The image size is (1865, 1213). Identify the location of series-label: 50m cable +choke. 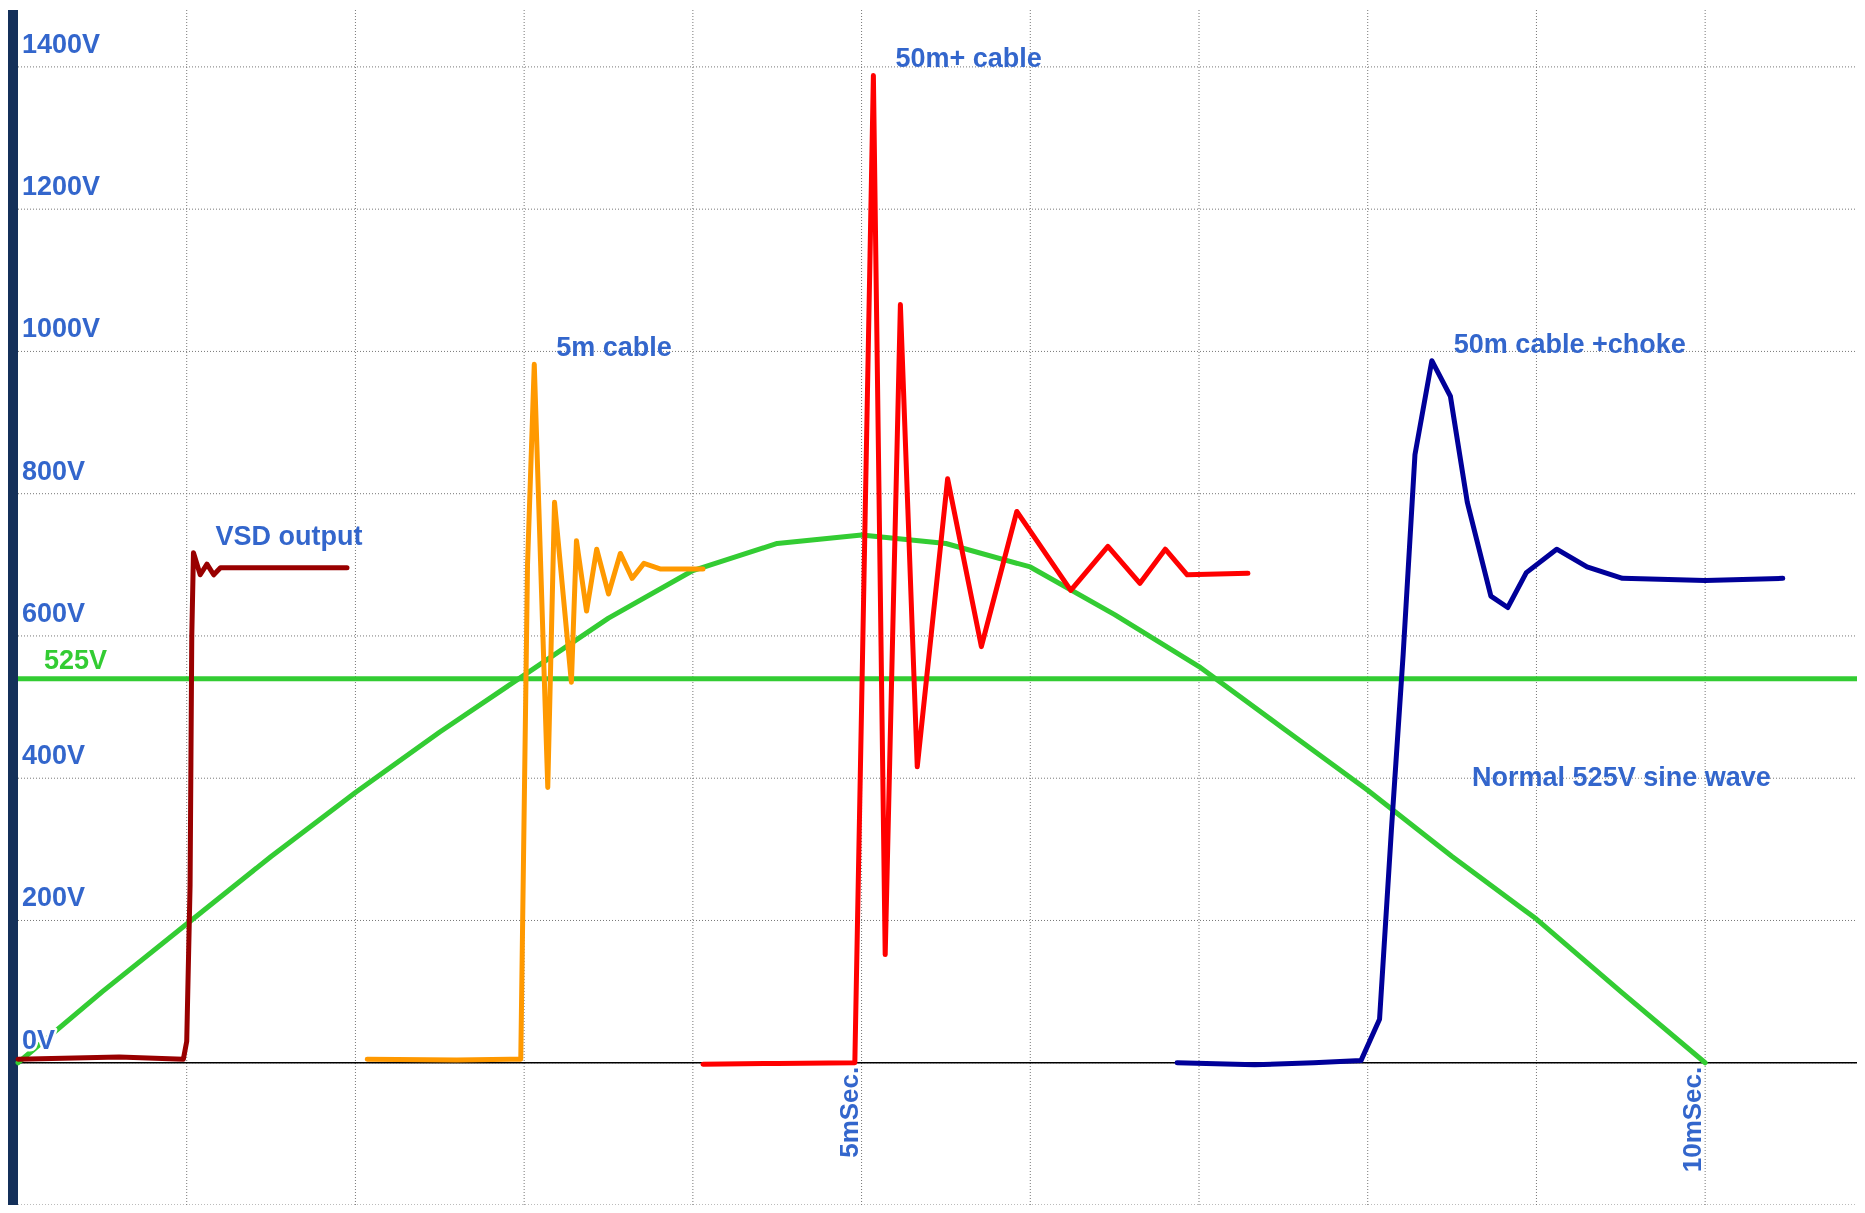
(1569, 343).